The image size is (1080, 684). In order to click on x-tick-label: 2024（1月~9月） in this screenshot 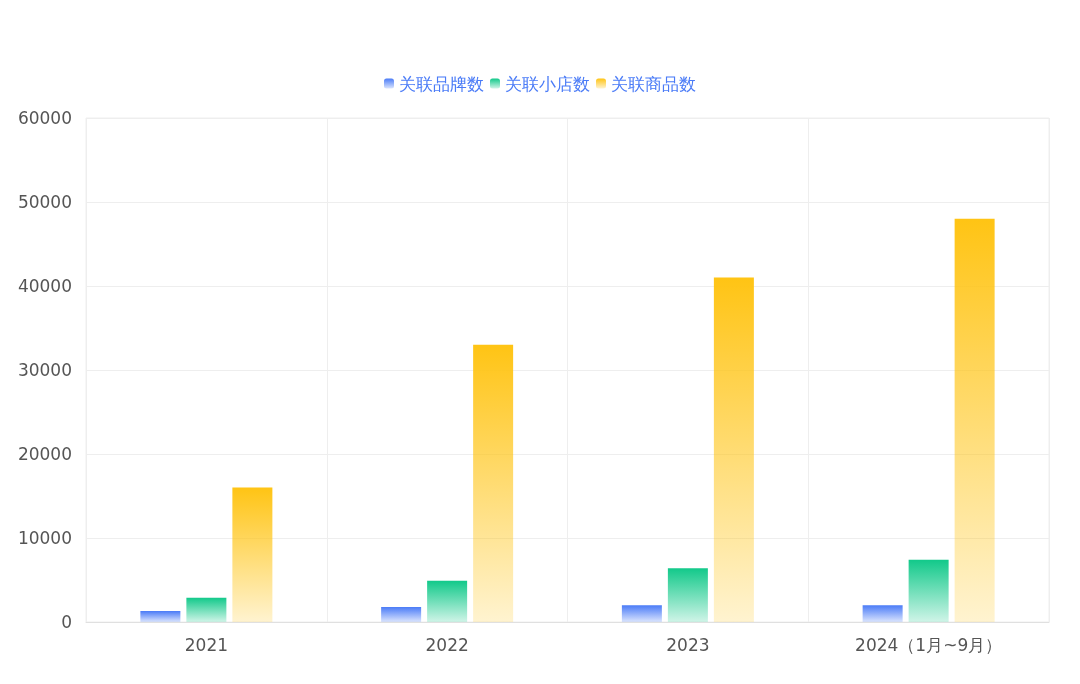, I will do `click(929, 644)`.